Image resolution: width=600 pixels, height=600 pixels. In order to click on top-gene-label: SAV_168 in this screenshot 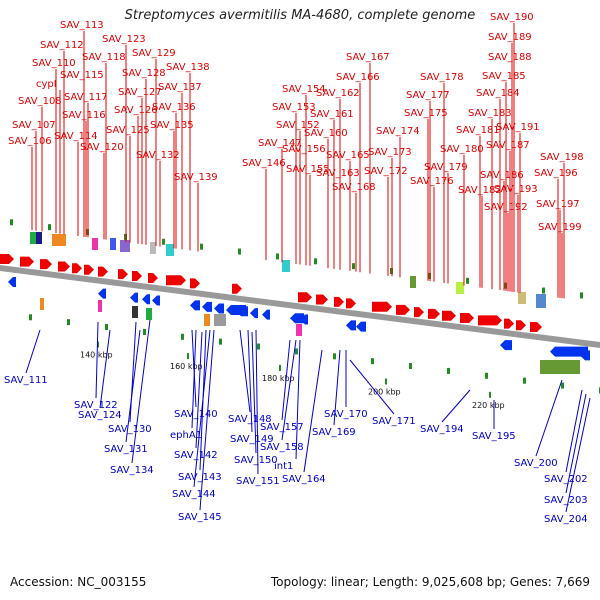, I will do `click(354, 187)`.